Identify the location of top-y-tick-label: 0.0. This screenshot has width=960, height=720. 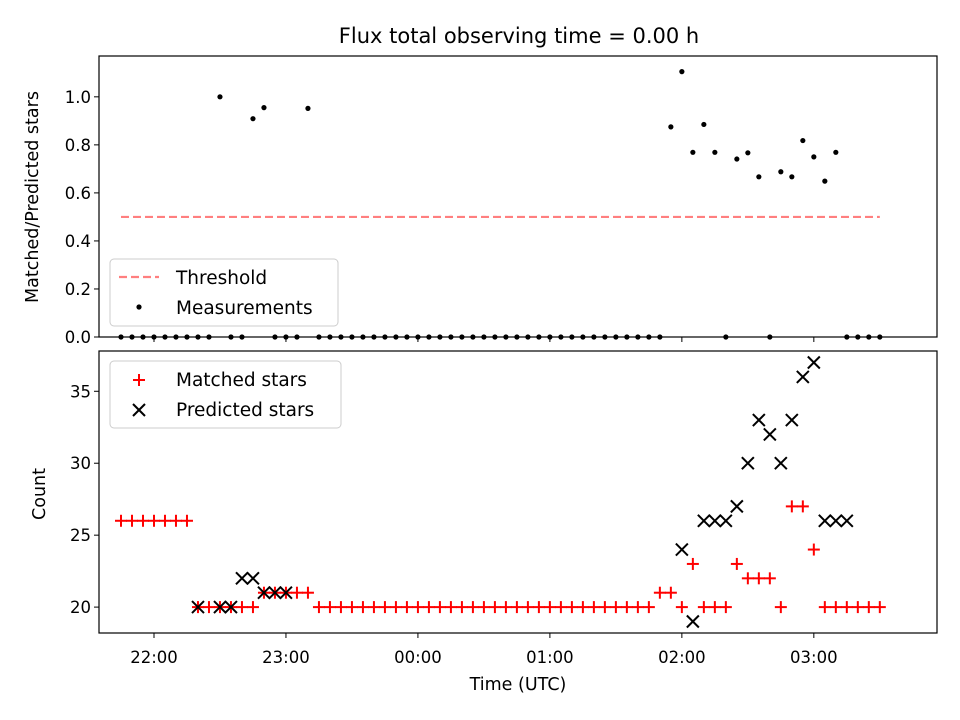
(78, 337).